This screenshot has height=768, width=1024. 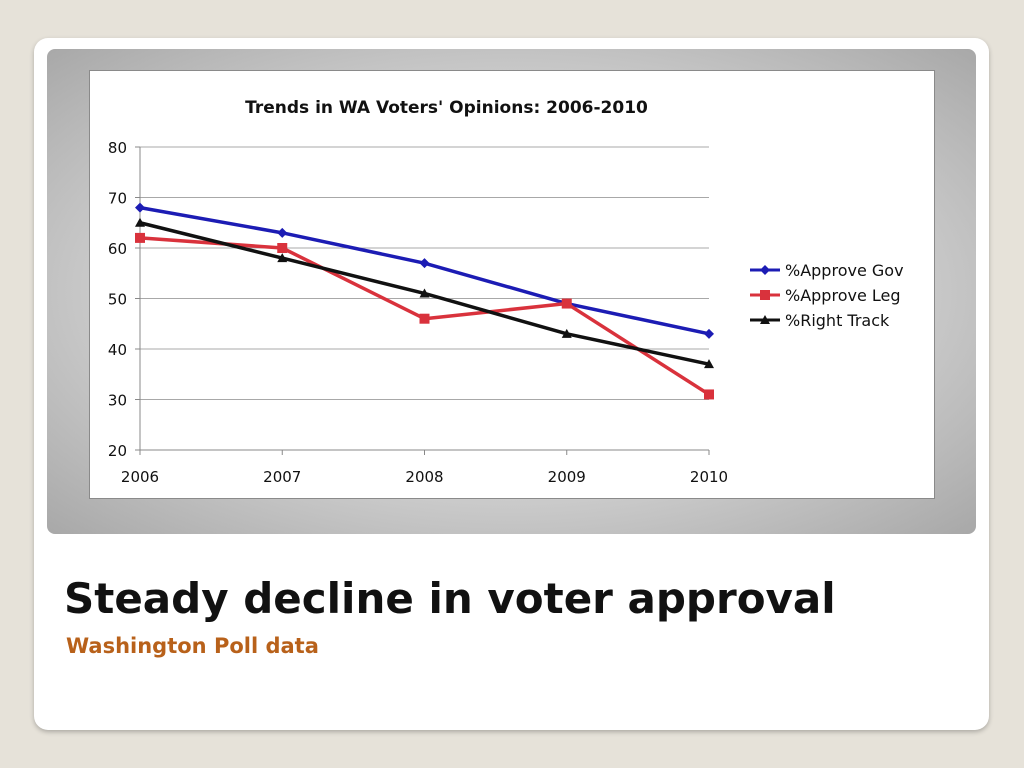 I want to click on y-tick-label: 30, so click(x=117, y=401).